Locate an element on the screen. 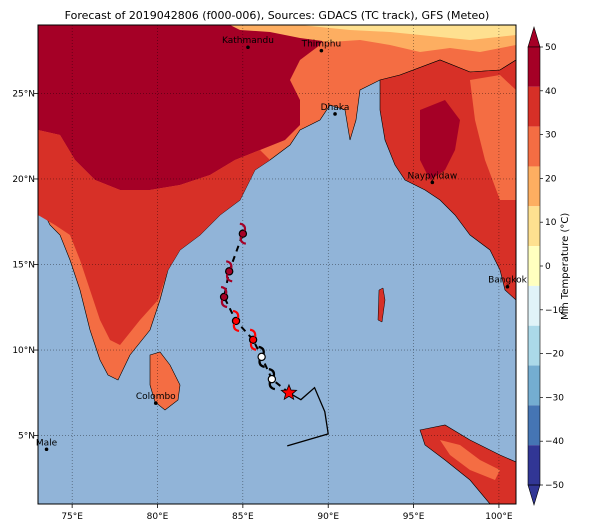 The image size is (592, 529). colorbar-tick-label: 20 is located at coordinates (551, 179).